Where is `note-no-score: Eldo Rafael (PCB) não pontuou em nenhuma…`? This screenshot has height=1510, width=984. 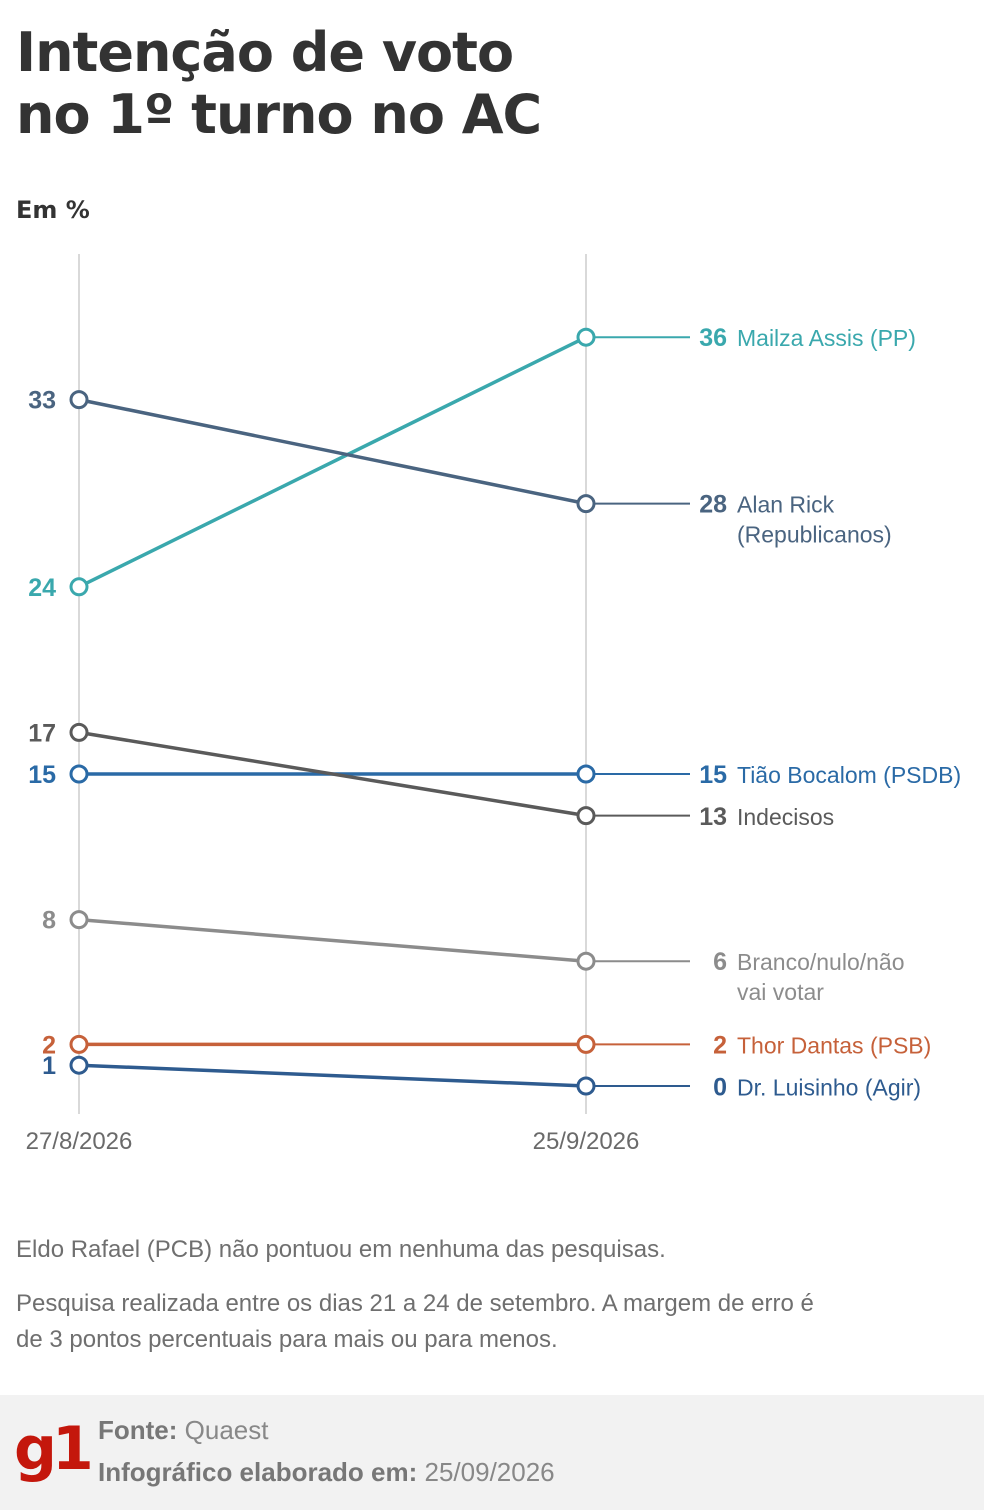
note-no-score: Eldo Rafael (PCB) não pontuou em nenhuma… is located at coordinates (341, 1249).